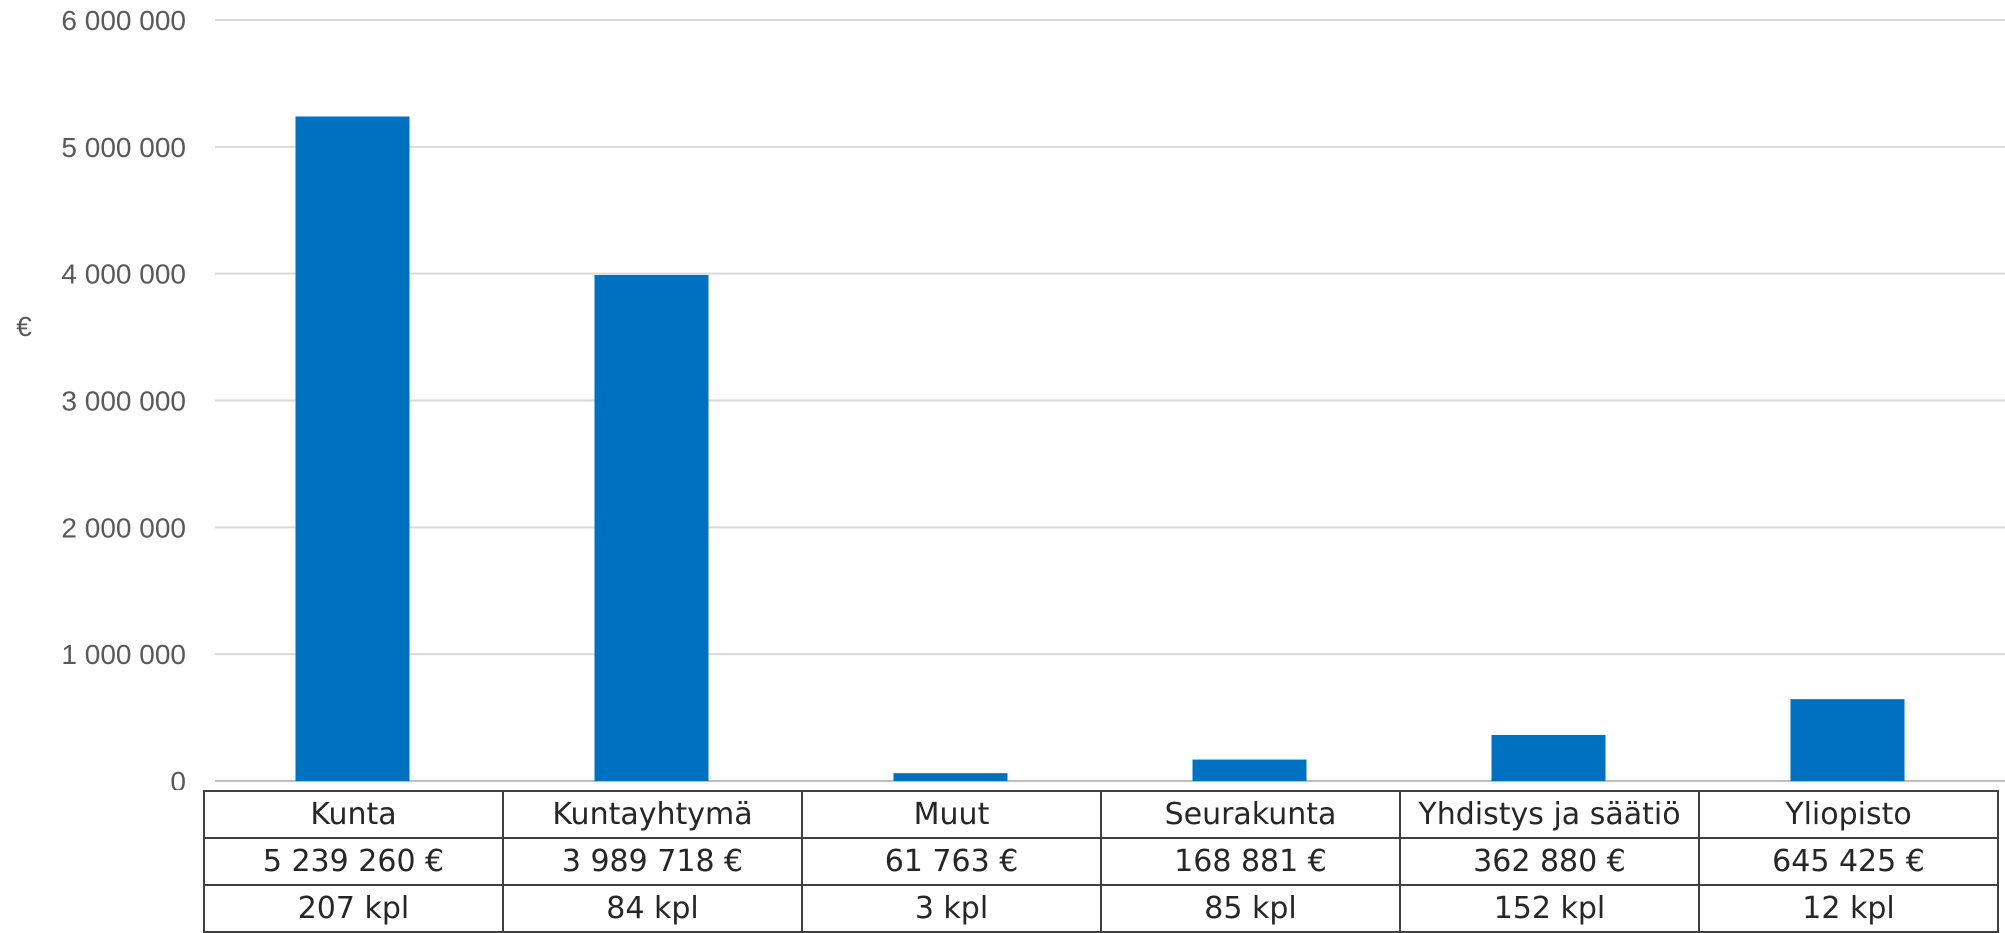 The height and width of the screenshot is (933, 2005). I want to click on category-label: Seurakunta, so click(1250, 814).